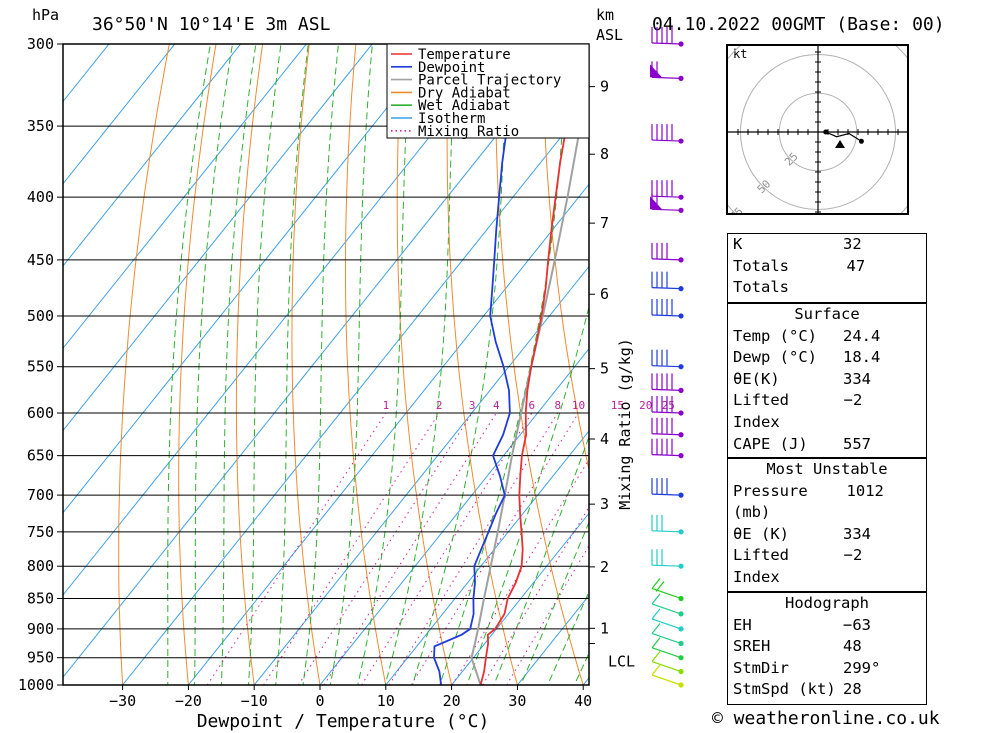 Image resolution: width=1000 pixels, height=733 pixels. I want to click on hodograph: kt 255075, so click(818, 132).